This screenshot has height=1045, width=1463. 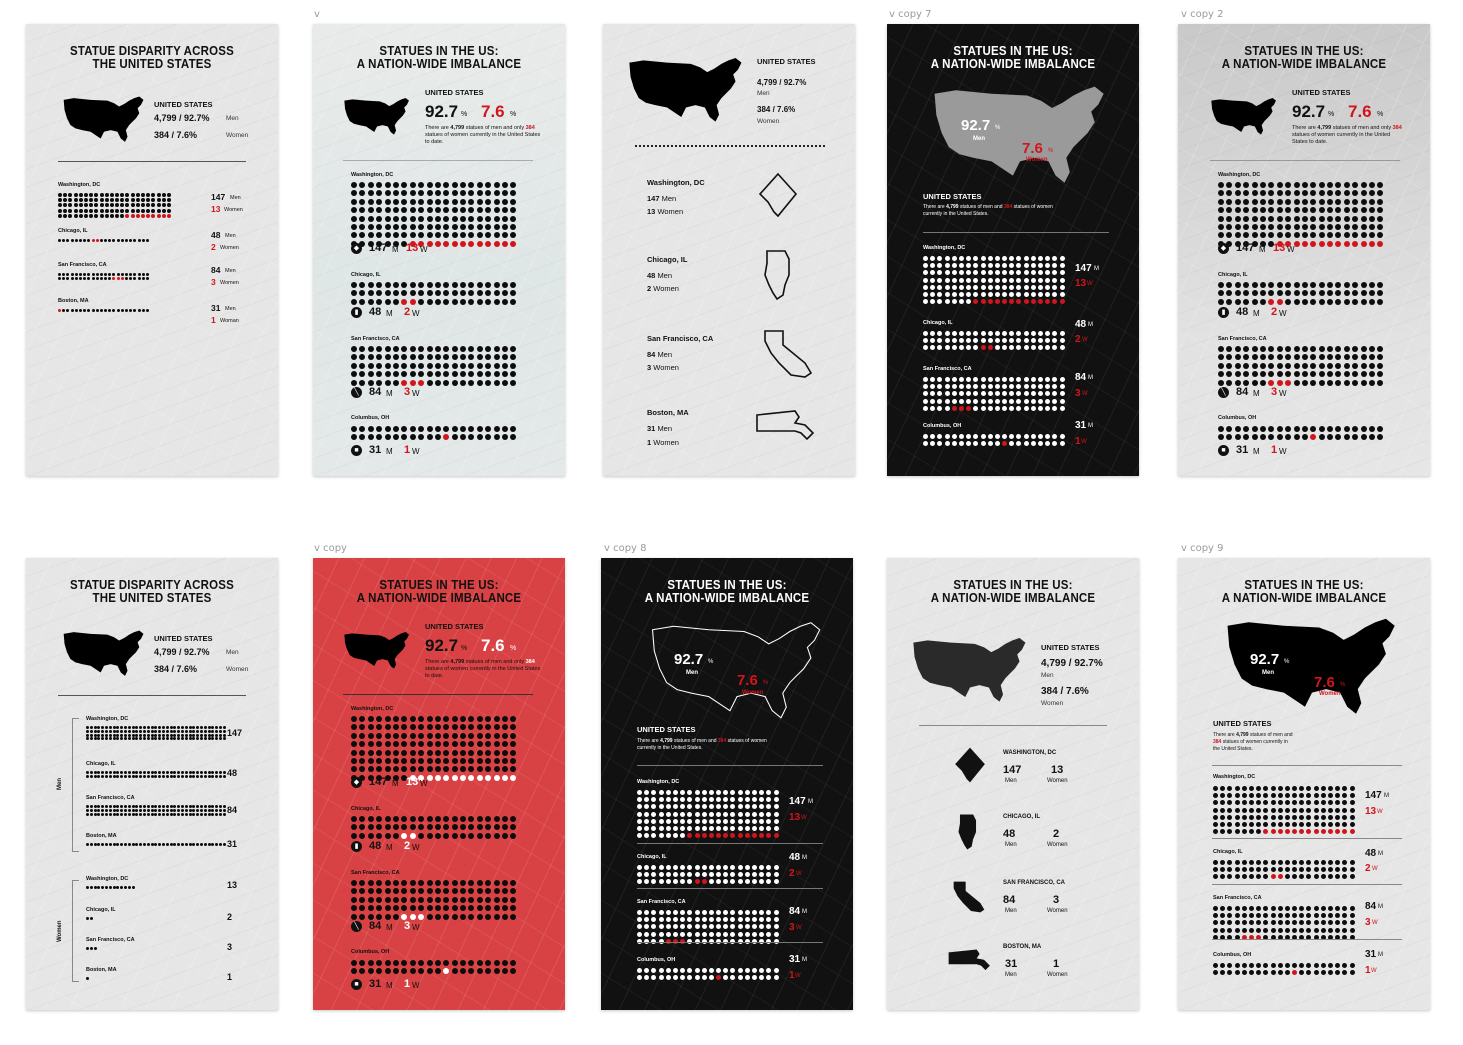 I want to click on city-label: Chicago, IL, so click(x=366, y=809).